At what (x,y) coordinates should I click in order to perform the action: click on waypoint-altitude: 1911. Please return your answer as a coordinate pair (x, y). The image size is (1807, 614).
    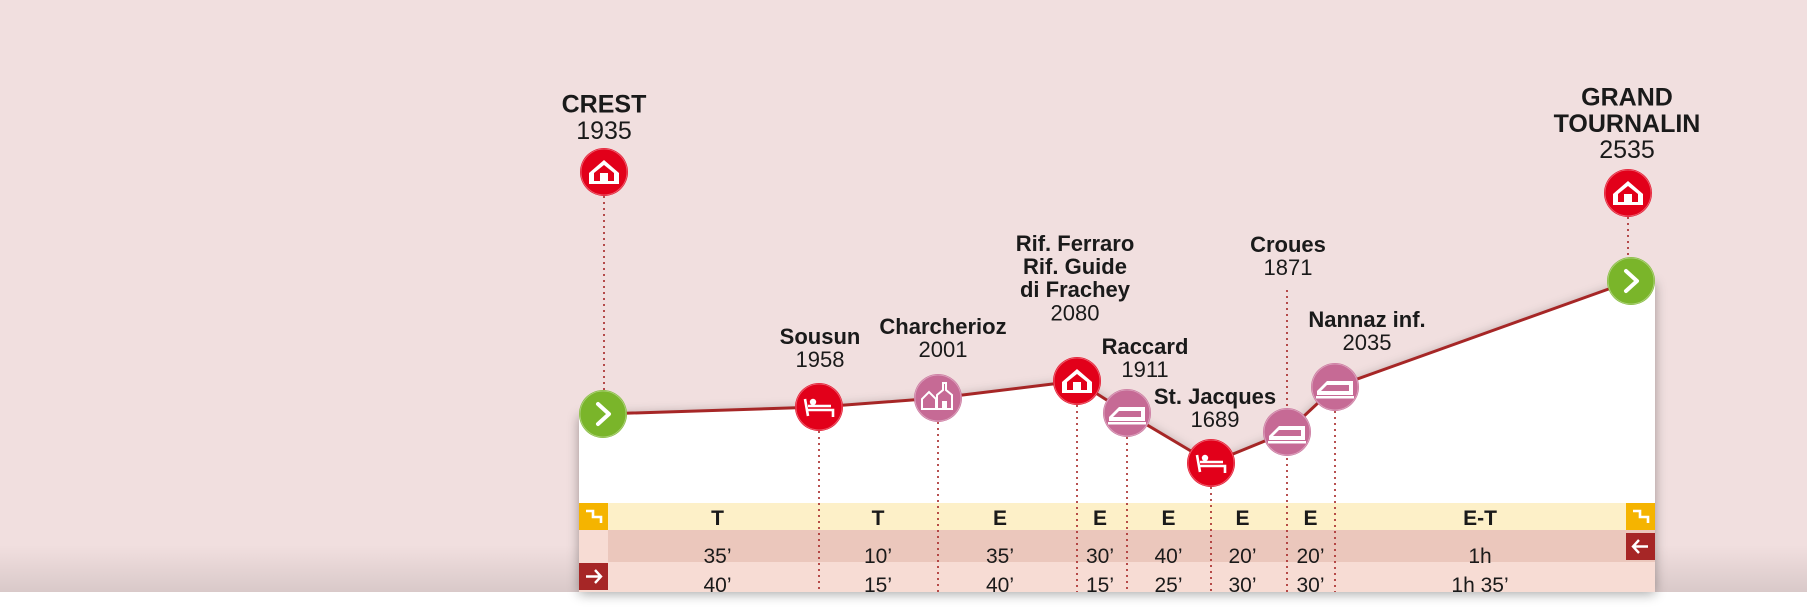
    Looking at the image, I should click on (1144, 369).